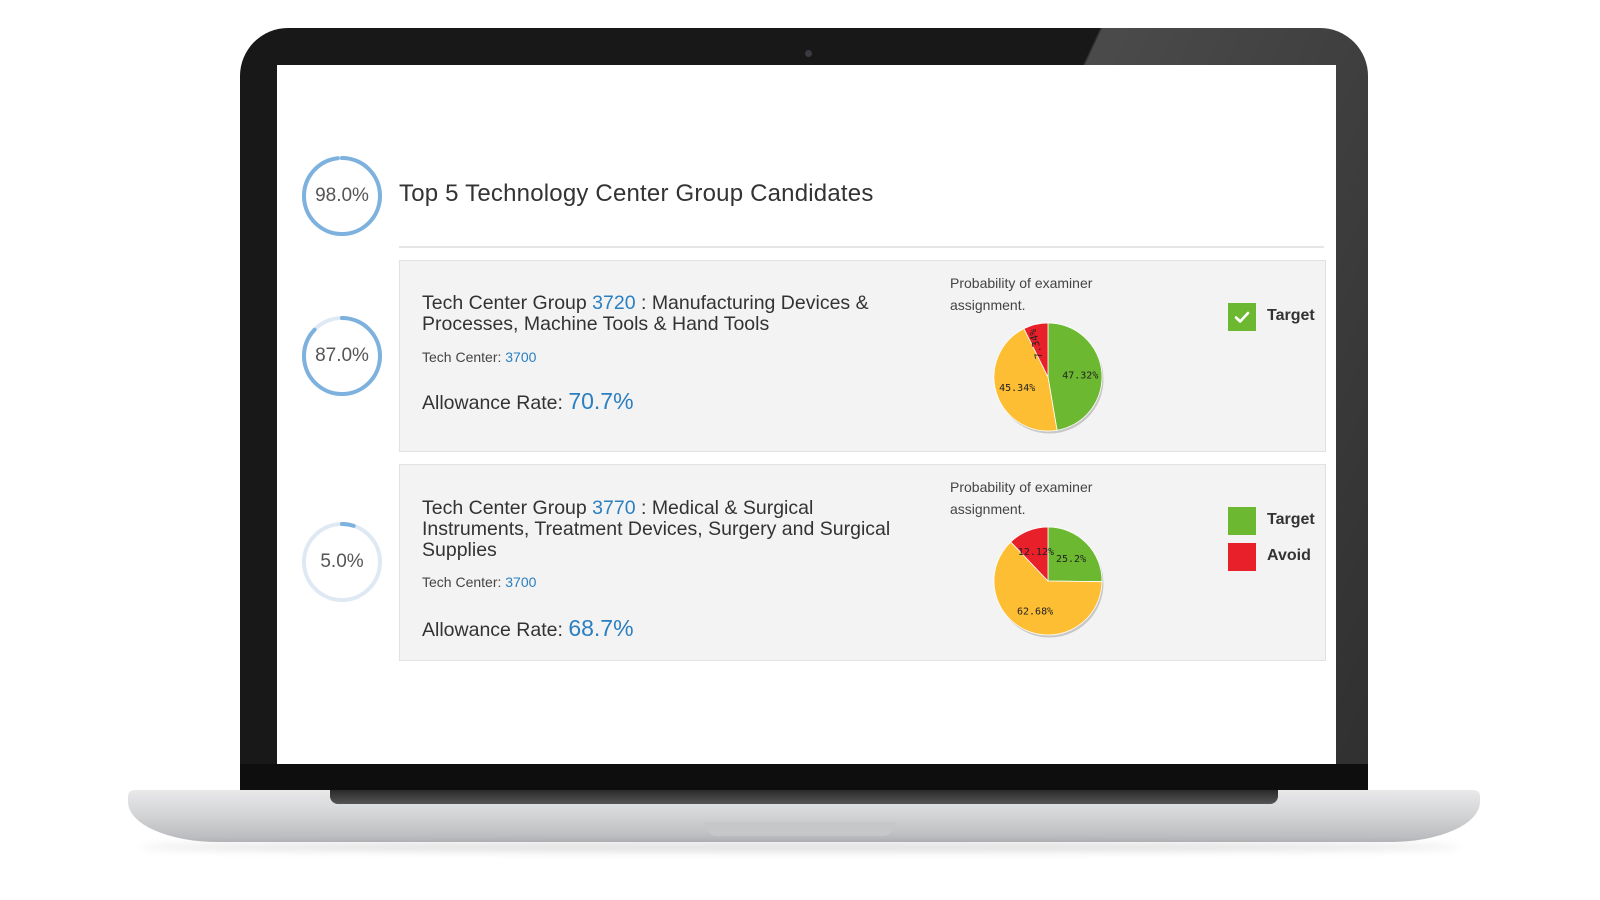 The width and height of the screenshot is (1600, 900). Describe the element at coordinates (1021, 294) in the screenshot. I see `card-1-probability-label: Probability of examiner assignment.` at that location.